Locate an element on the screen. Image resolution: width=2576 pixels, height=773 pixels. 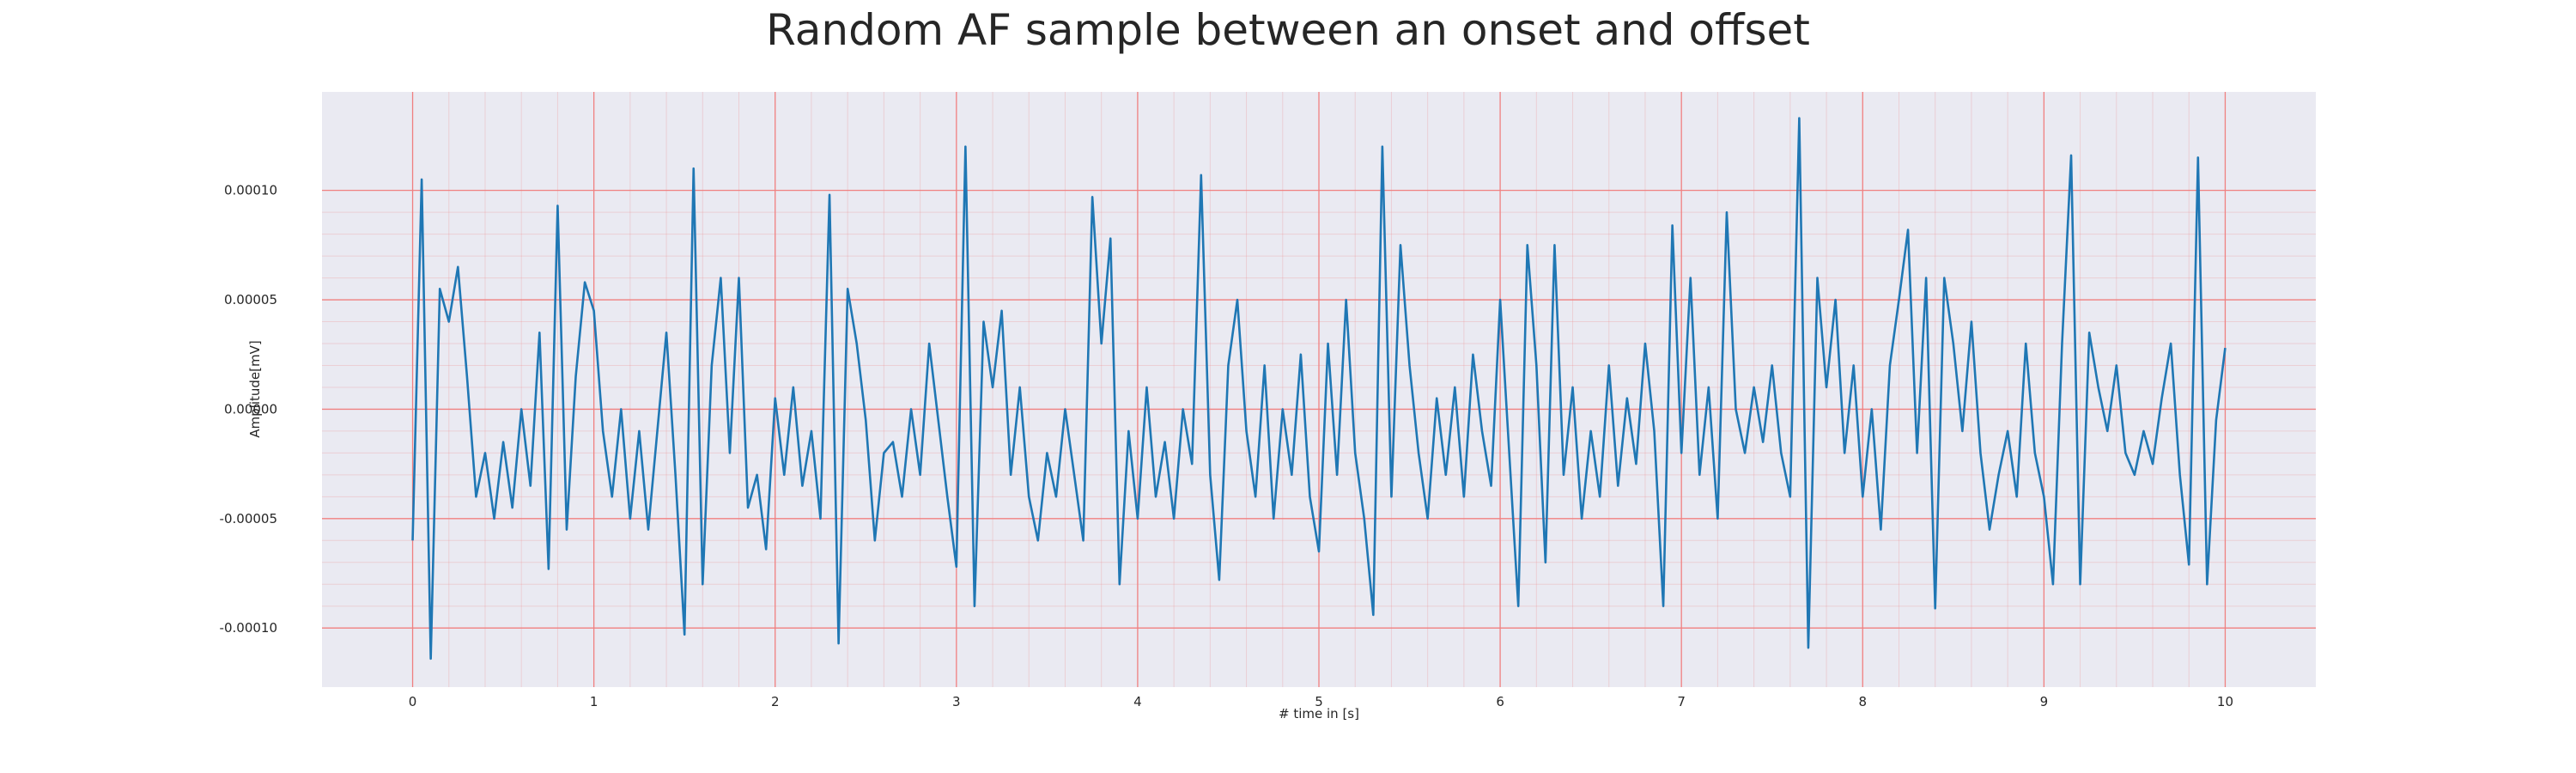
x-tick-label: 7 is located at coordinates (1682, 701).